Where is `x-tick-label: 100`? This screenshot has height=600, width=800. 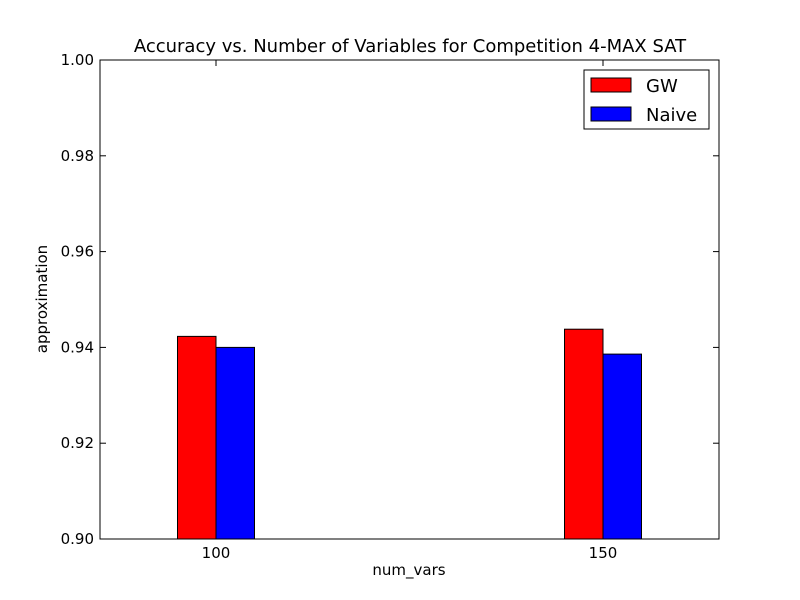 x-tick-label: 100 is located at coordinates (216, 553).